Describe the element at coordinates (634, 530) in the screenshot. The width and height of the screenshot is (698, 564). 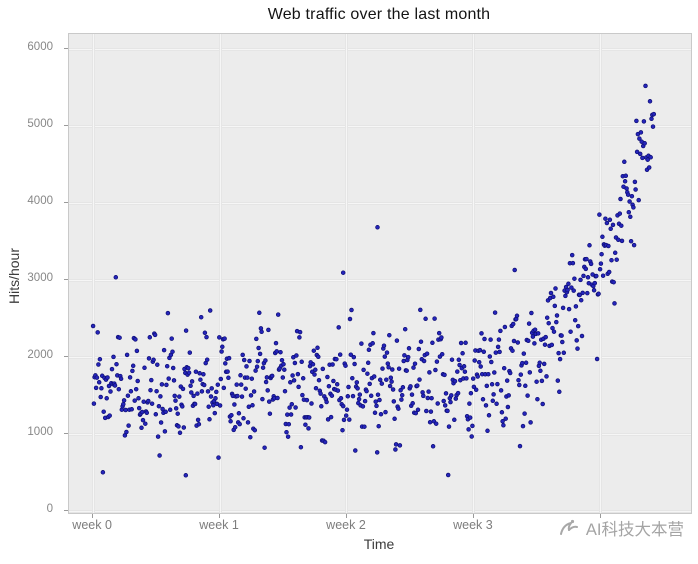
I see `watermark-text: AI科技大本营` at that location.